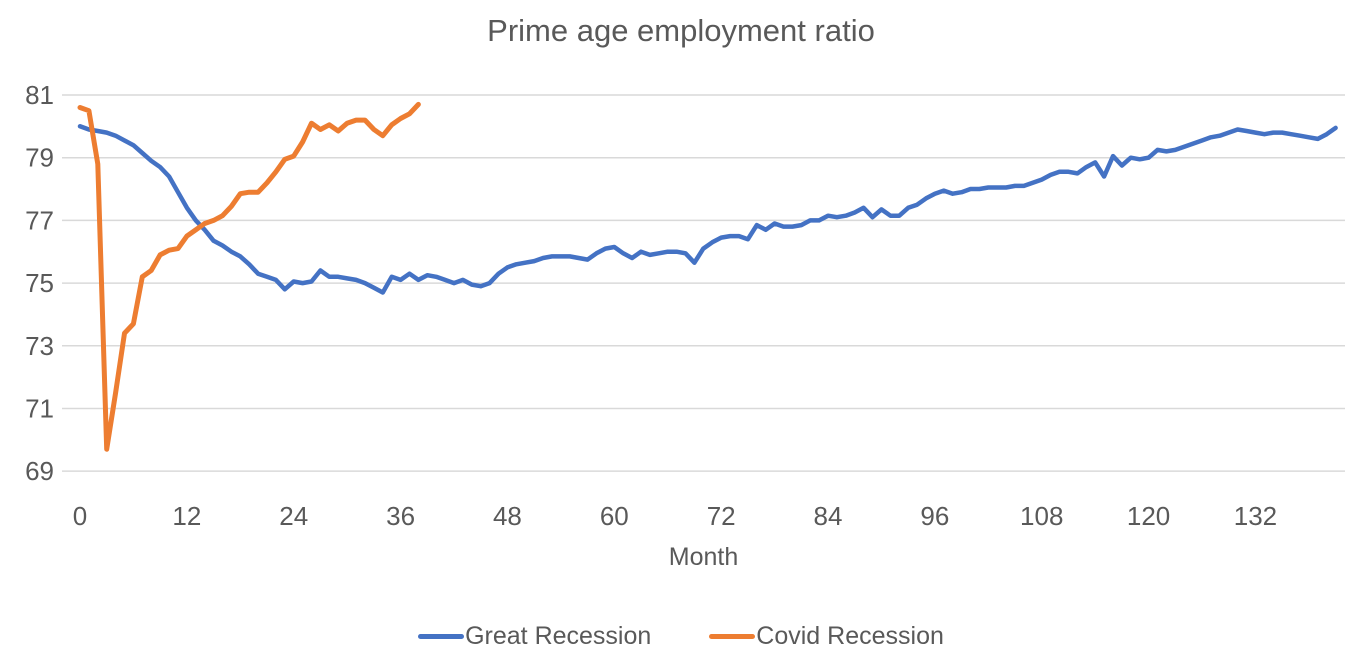 This screenshot has width=1362, height=666. I want to click on legend-item-great-recession: Great Recession, so click(534, 636).